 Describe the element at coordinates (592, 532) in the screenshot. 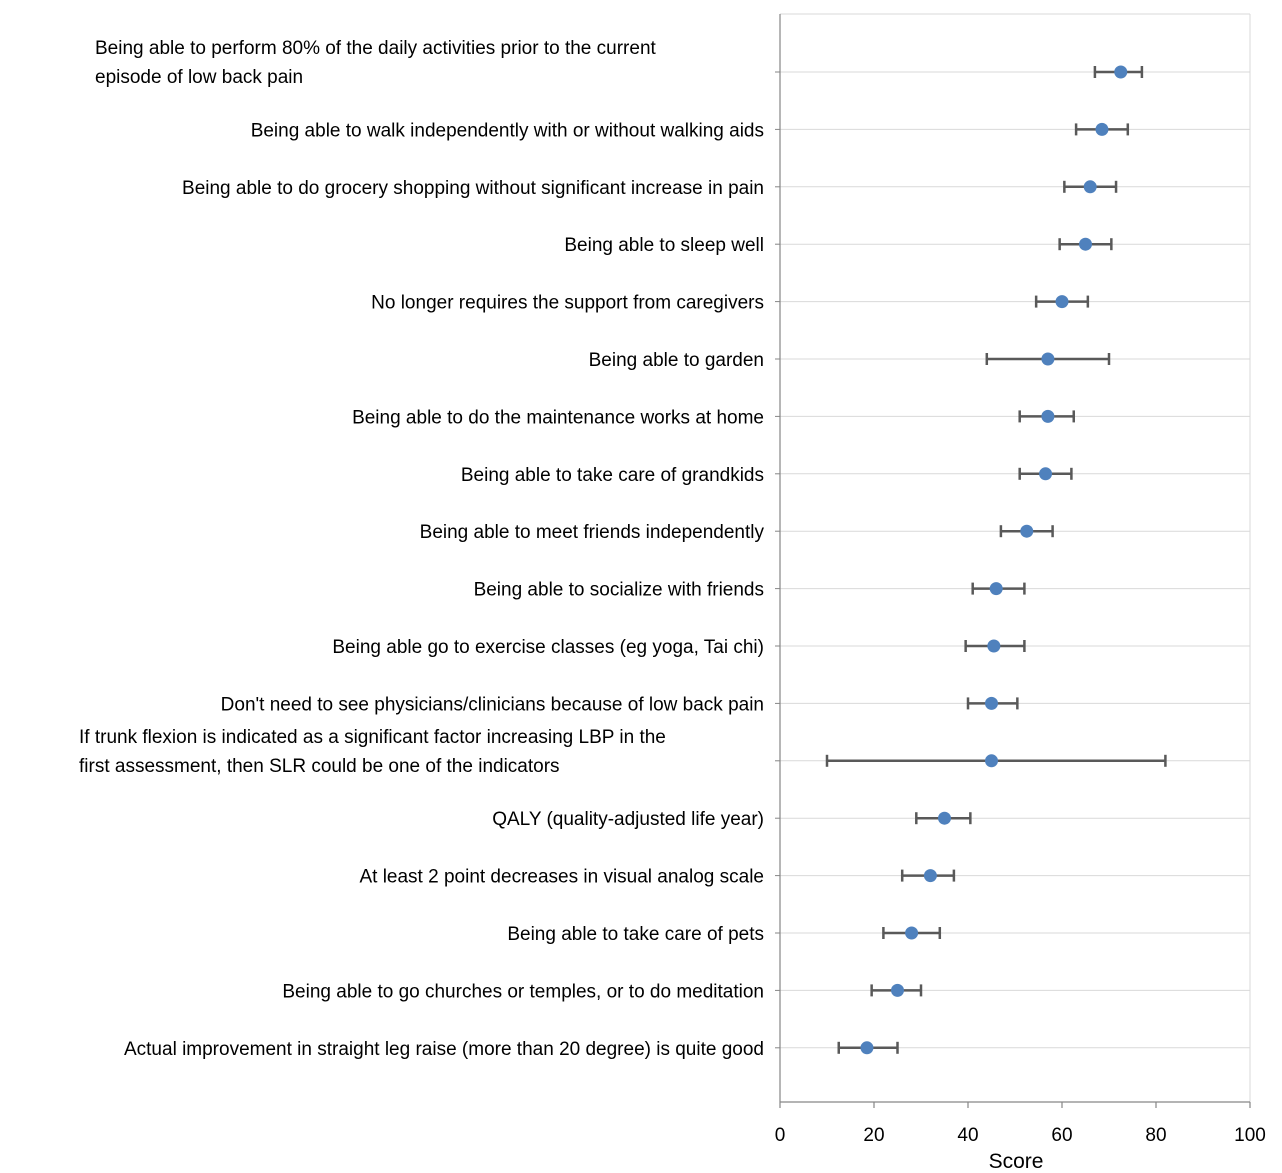

I see `category-label: Being able to meet friends independently` at that location.